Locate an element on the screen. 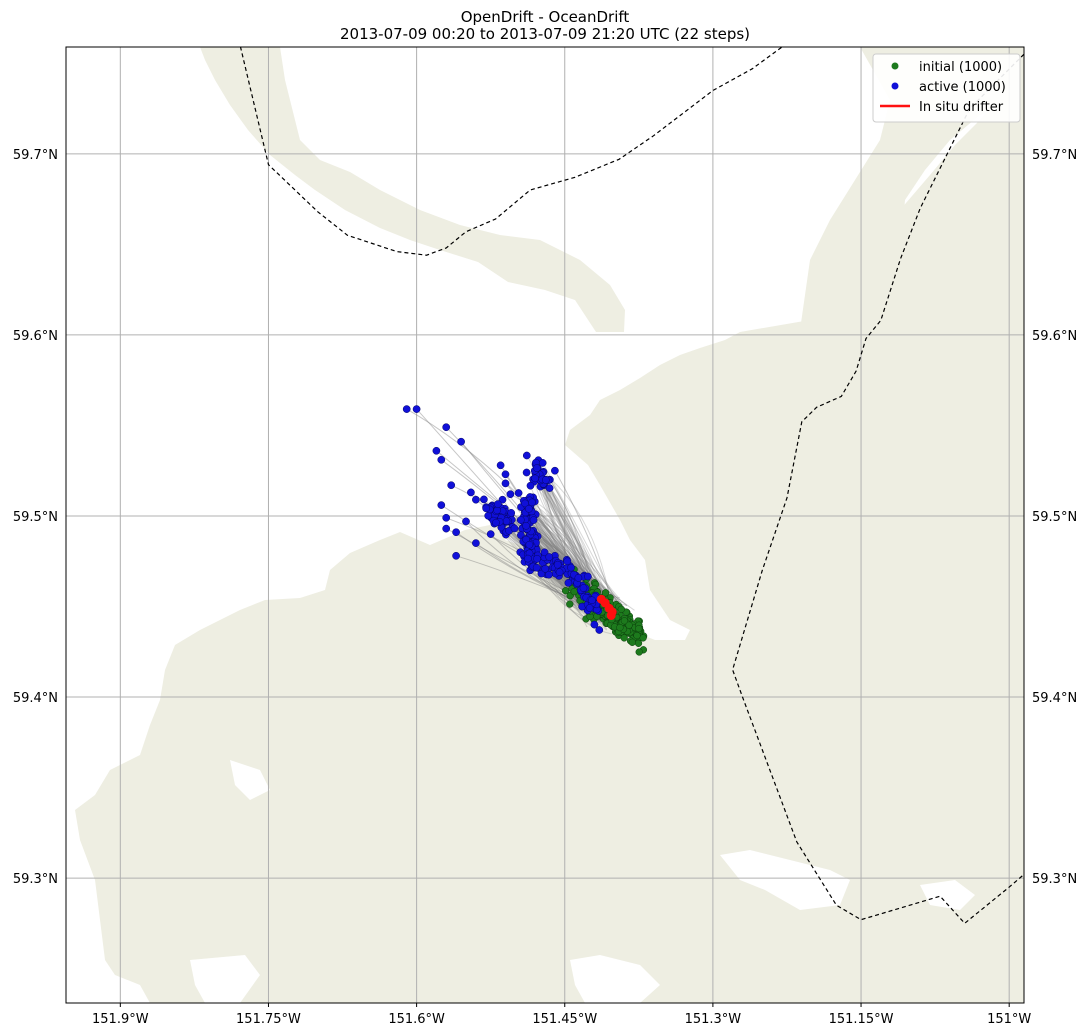 This screenshot has width=1090, height=1034. active-particles is located at coordinates (503, 519).